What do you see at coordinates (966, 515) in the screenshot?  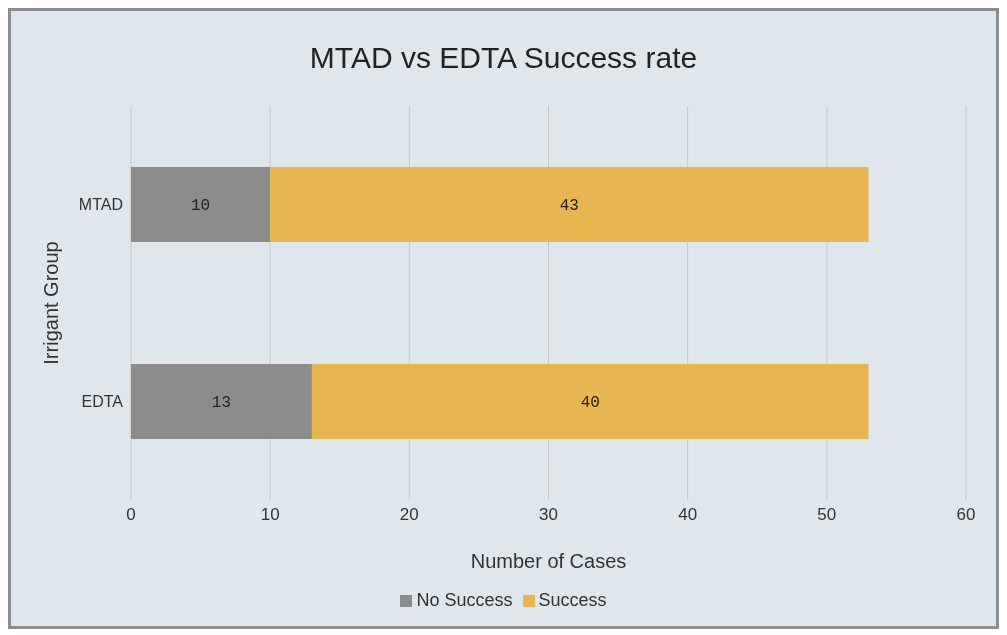 I see `x-tick-label: 60` at bounding box center [966, 515].